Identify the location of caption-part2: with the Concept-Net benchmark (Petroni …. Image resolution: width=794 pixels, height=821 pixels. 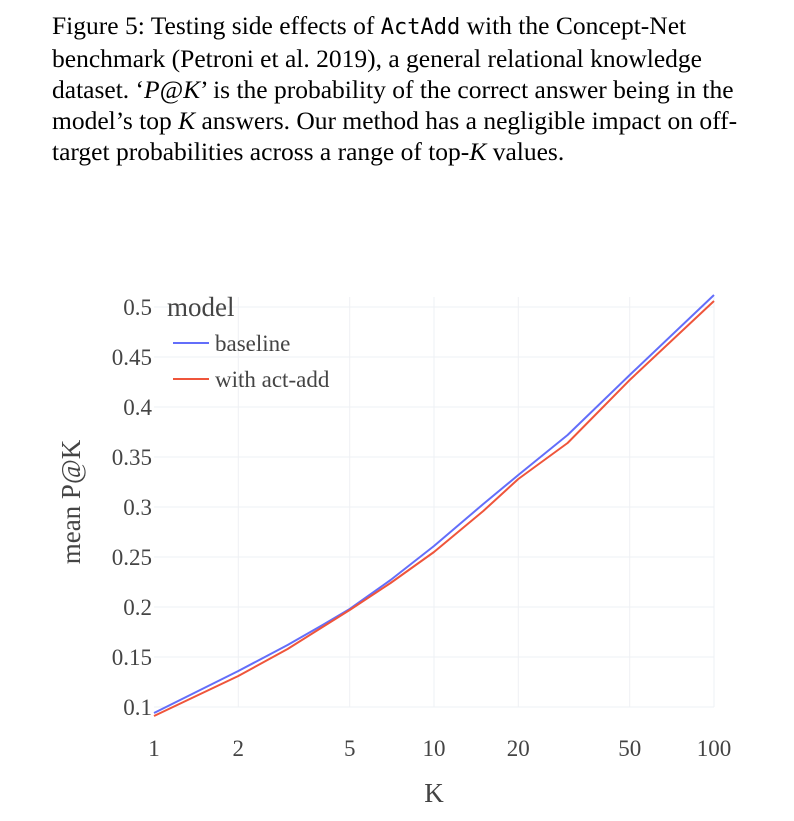
(377, 57).